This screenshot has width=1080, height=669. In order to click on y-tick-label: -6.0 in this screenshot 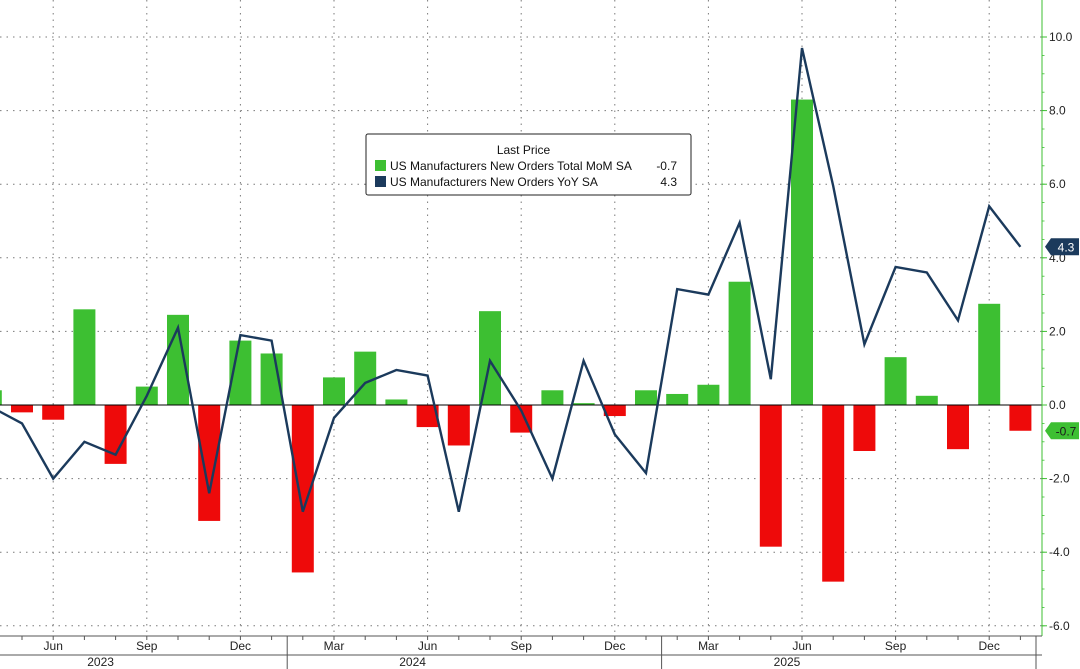, I will do `click(1059, 626)`.